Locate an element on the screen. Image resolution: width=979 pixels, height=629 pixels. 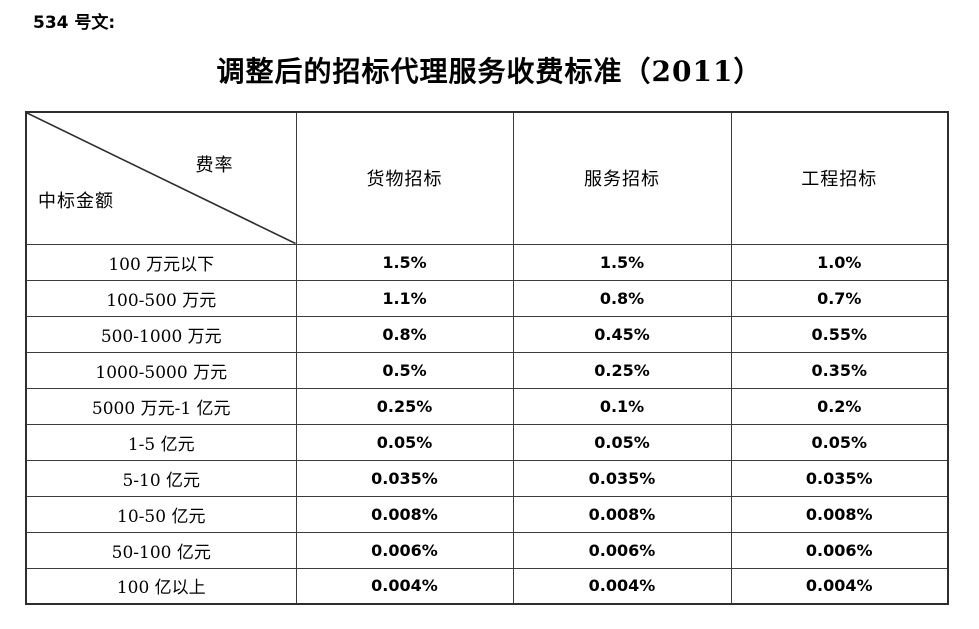
row-label: 100 万元以下 is located at coordinates (161, 262).